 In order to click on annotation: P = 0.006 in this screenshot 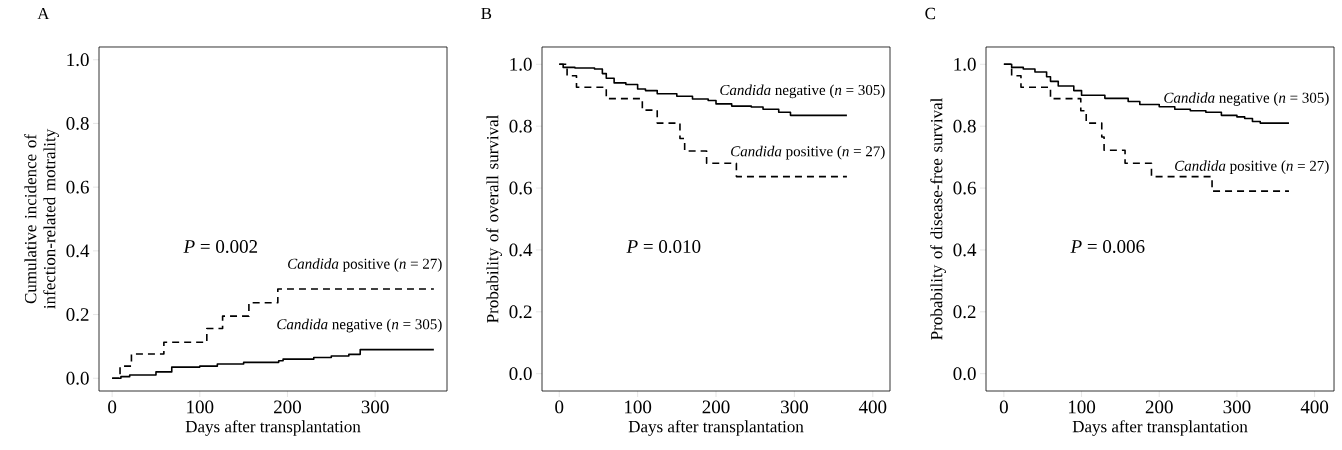, I will do `click(1107, 246)`.